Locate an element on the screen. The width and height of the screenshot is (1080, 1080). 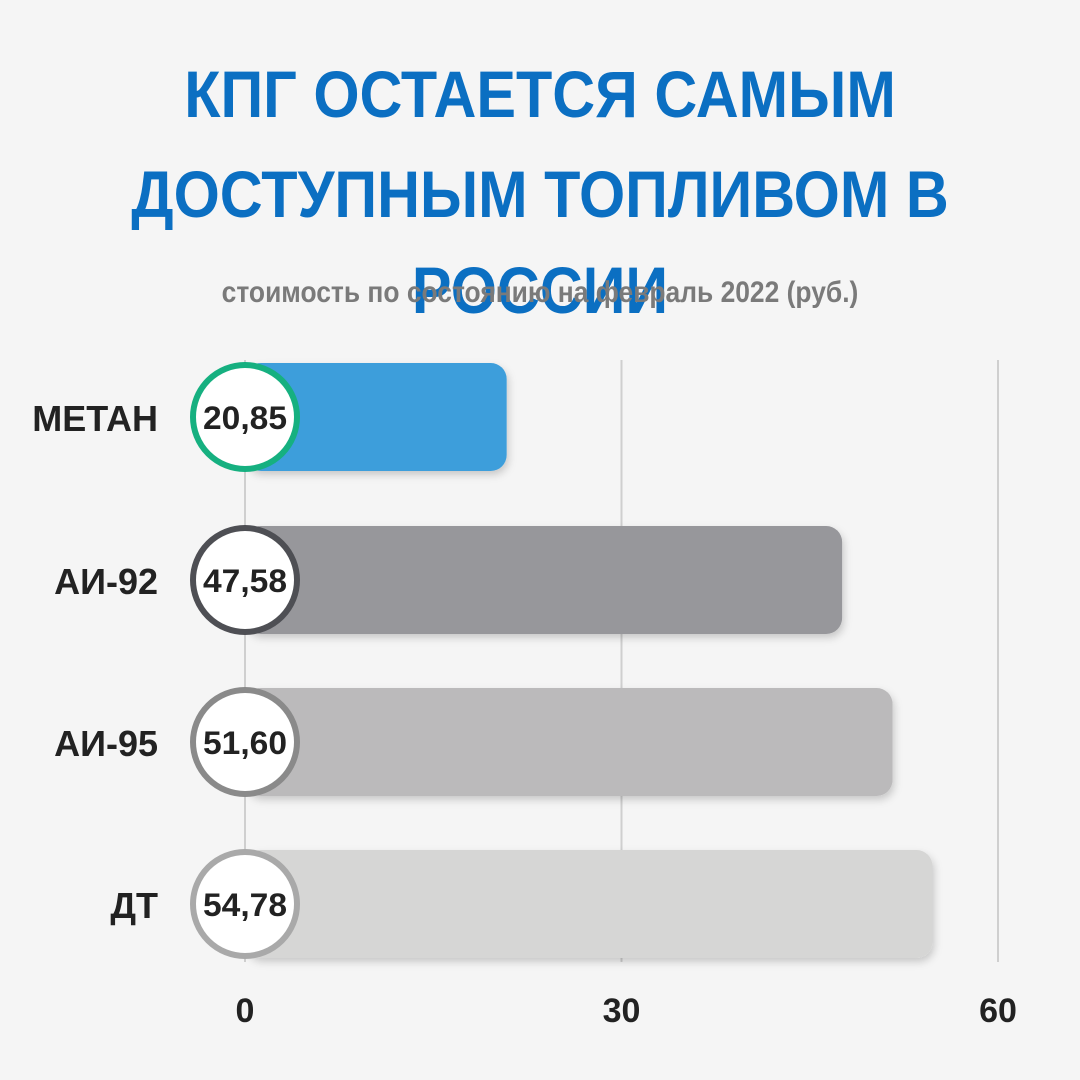
category-label-1: АИ-92 is located at coordinates (106, 581).